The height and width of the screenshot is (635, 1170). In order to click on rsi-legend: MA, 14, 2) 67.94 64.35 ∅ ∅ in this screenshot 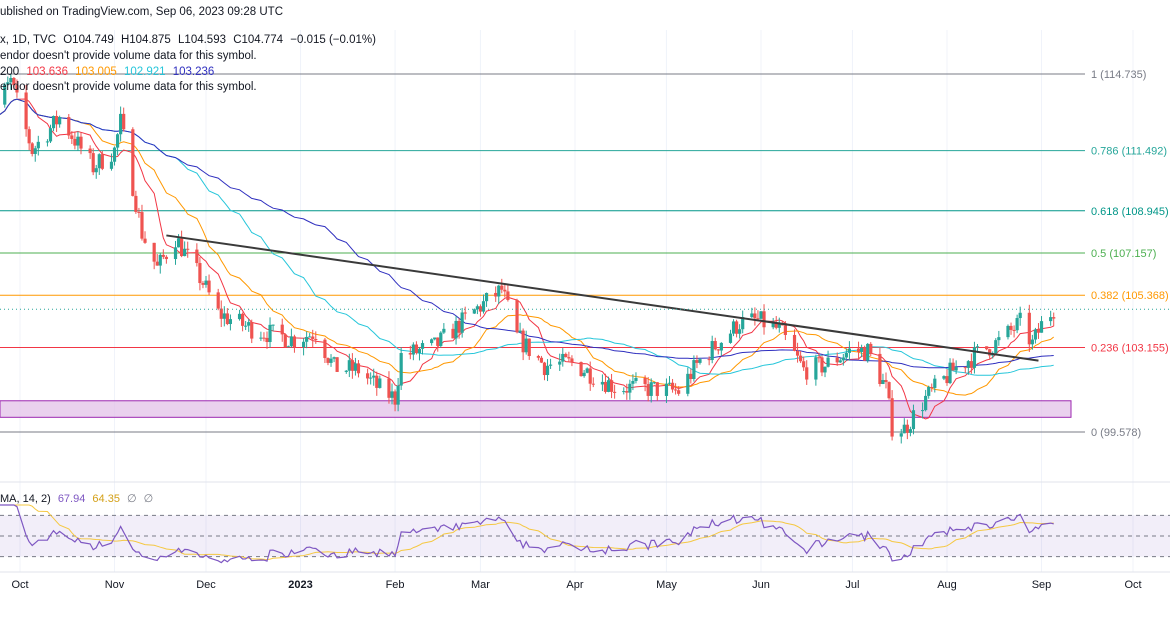, I will do `click(78, 498)`.